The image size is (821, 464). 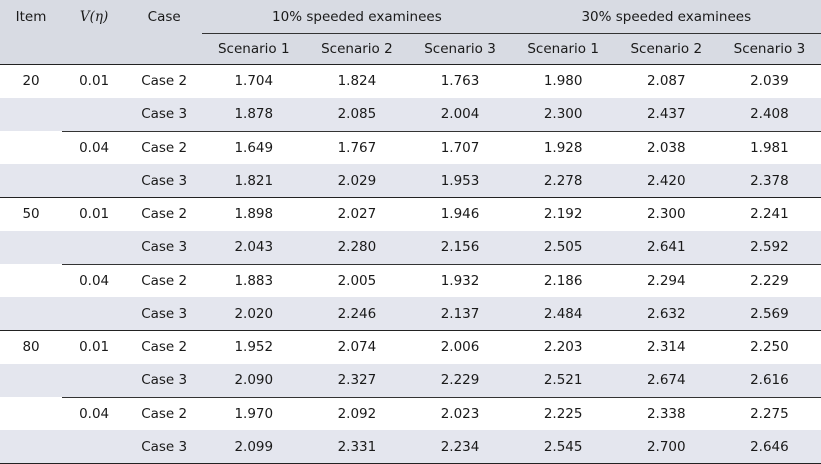 I want to click on cell-value: 2.023, so click(x=460, y=413).